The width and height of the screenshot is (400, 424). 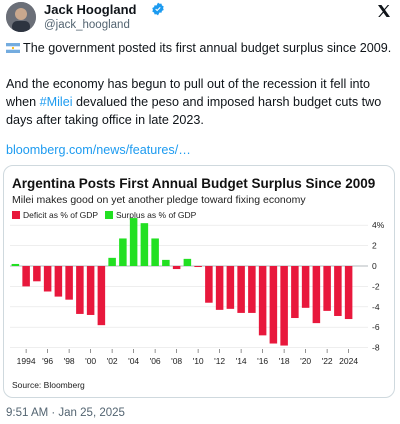 I want to click on author-name: Jack Hoogland, so click(x=90, y=9).